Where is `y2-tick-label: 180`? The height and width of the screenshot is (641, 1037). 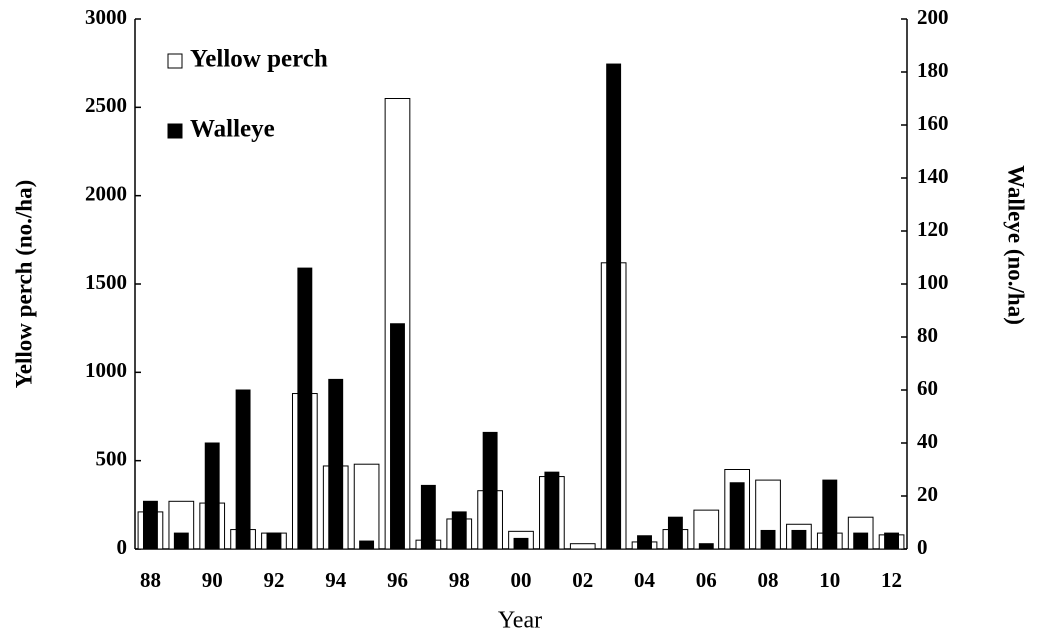
y2-tick-label: 180 is located at coordinates (933, 70).